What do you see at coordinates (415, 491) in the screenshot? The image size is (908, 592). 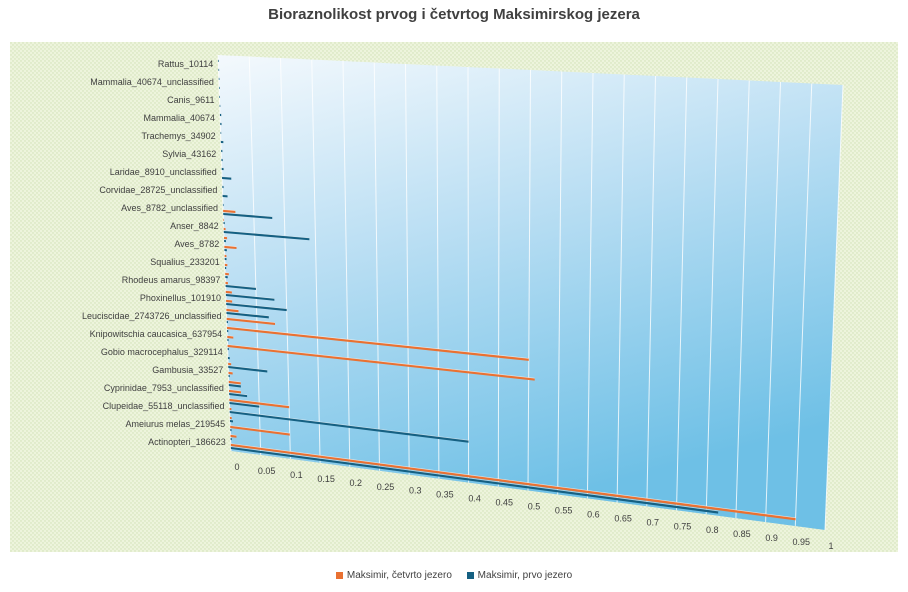 I see `x-tick-label: 0.3` at bounding box center [415, 491].